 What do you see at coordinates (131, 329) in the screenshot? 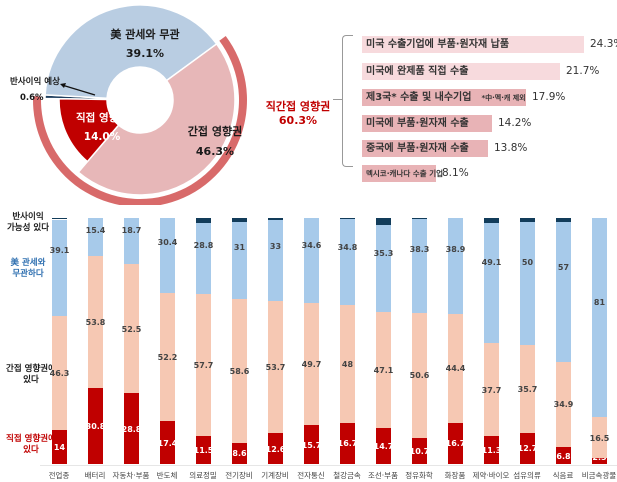
I see `bar-segment: 52.5` at bounding box center [131, 329].